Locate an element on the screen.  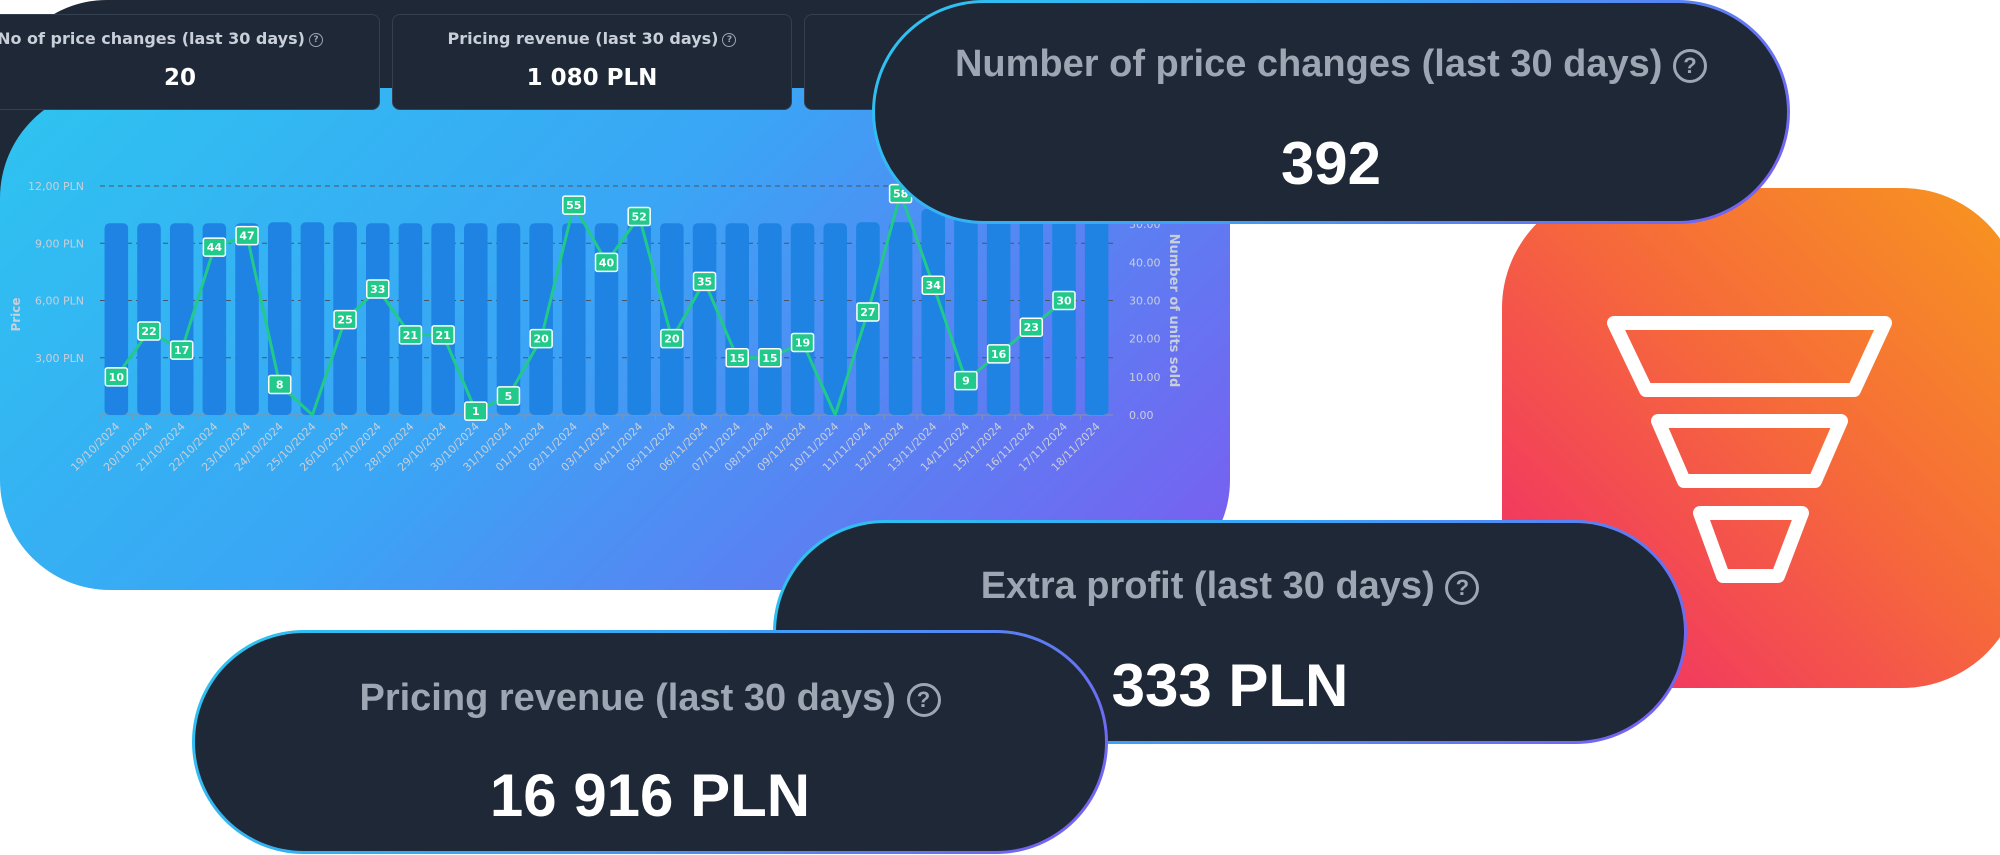
y-tick-label: 6,00 PLN is located at coordinates (59, 301).